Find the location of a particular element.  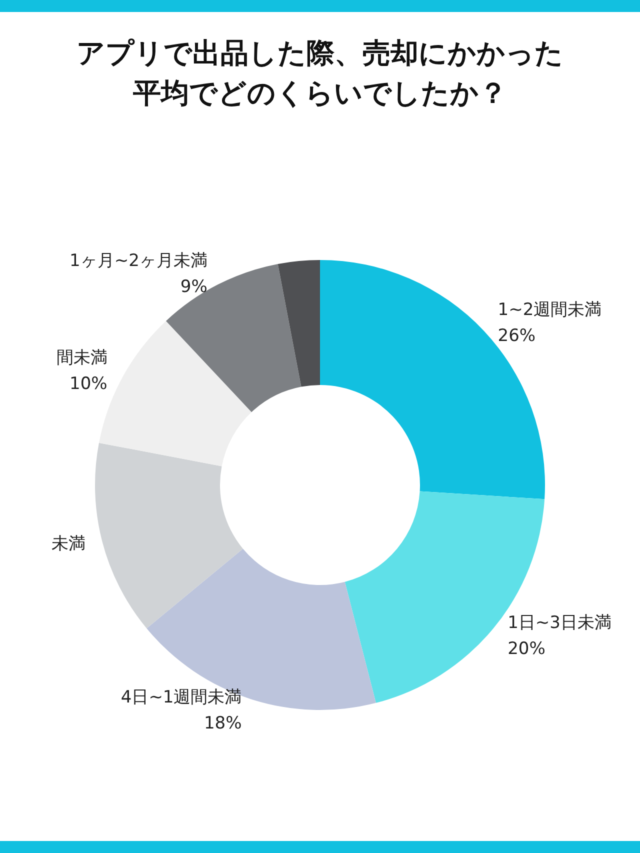

slice-label: 1~2週間未満 is located at coordinates (550, 310).